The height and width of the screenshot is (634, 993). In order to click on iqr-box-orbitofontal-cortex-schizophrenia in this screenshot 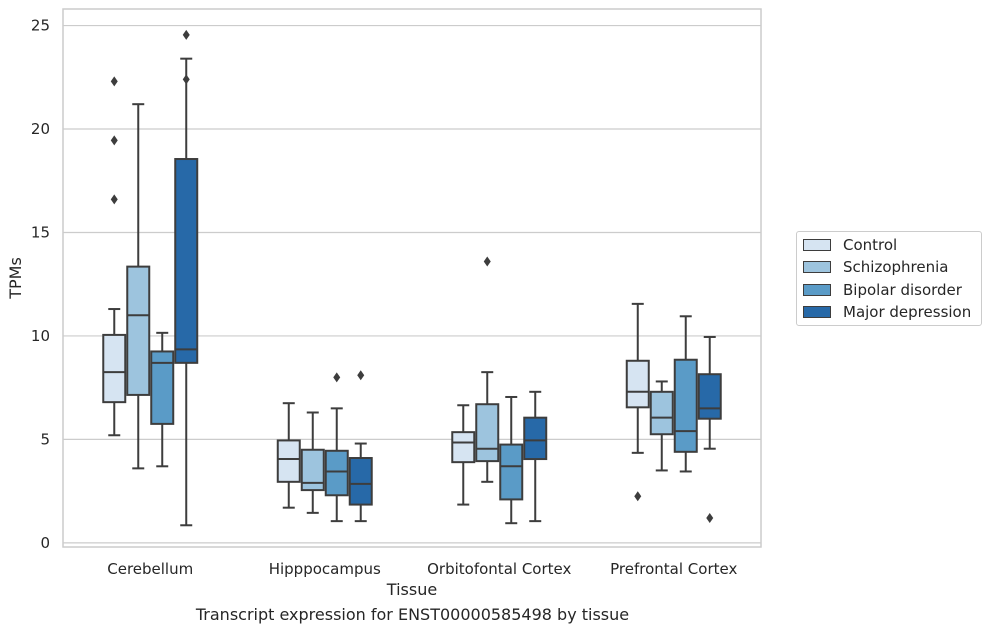, I will do `click(487, 433)`.